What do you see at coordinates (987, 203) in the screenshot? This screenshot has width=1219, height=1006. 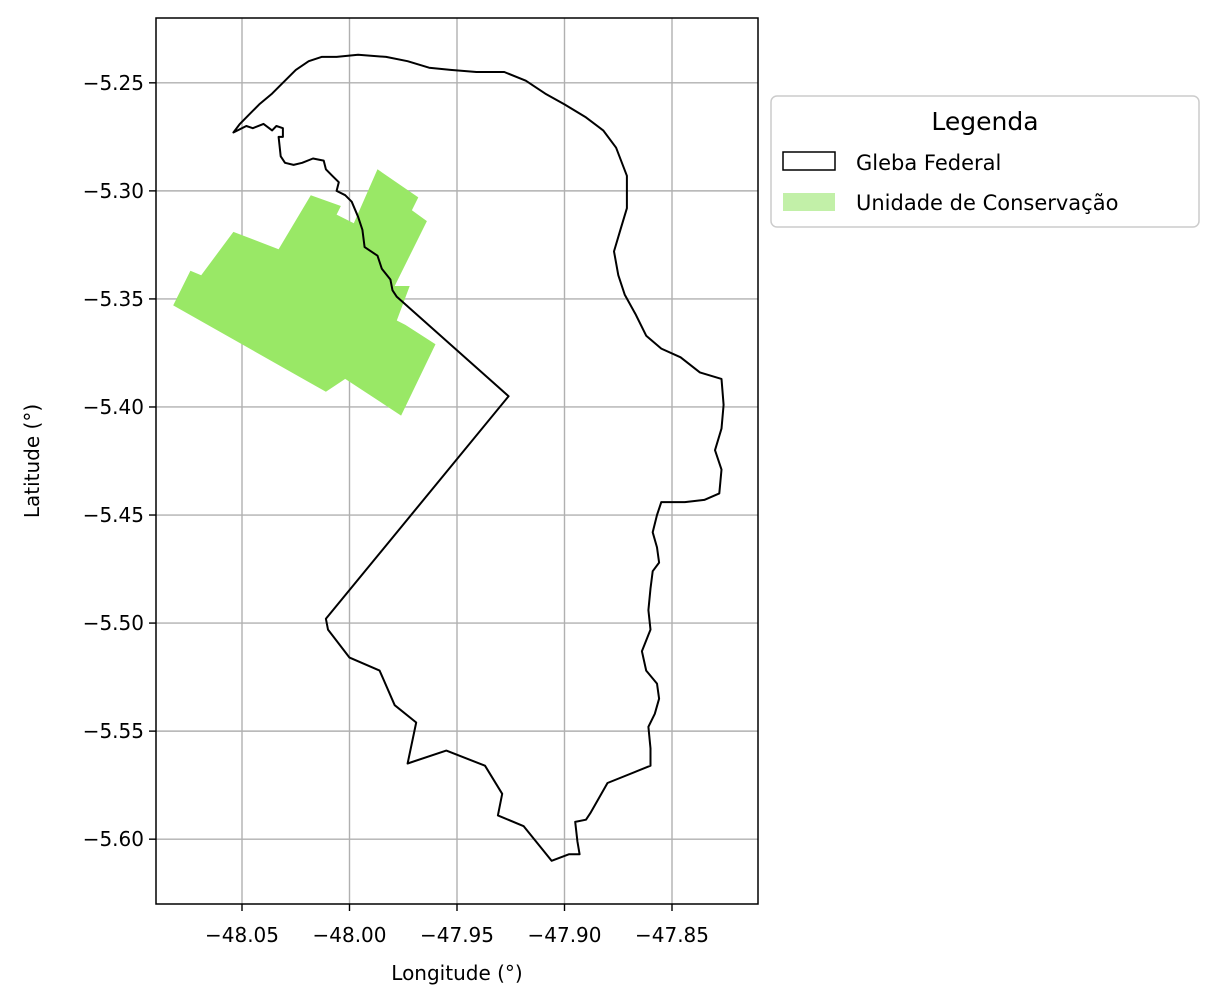 I see `legend-label-unidade-de-conservacao: Unidade de Conservação` at bounding box center [987, 203].